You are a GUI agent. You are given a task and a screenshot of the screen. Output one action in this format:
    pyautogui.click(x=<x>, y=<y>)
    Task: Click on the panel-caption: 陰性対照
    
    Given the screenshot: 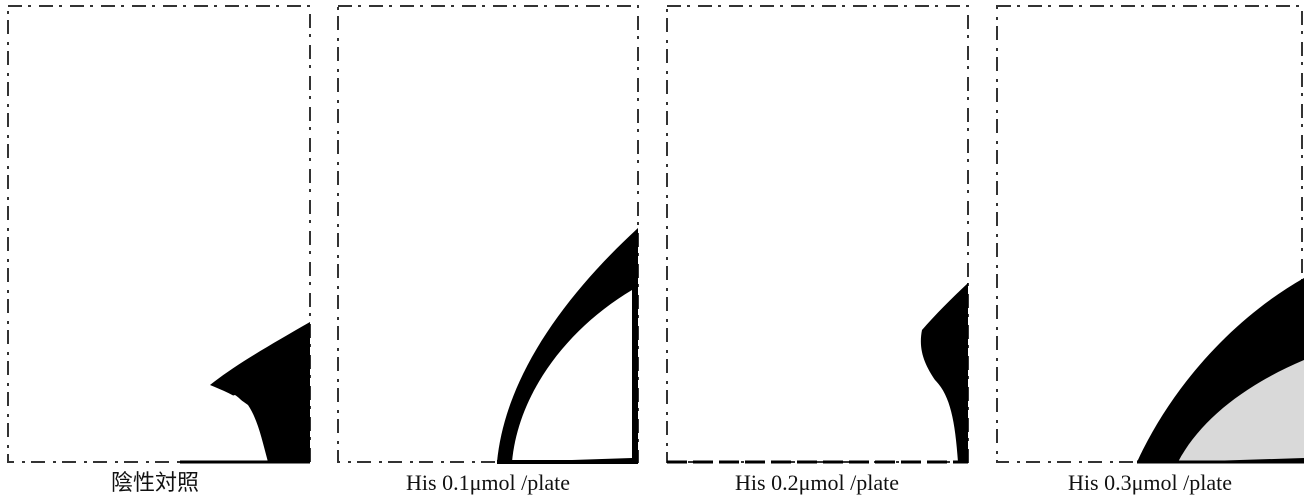 What is the action you would take?
    pyautogui.click(x=155, y=482)
    